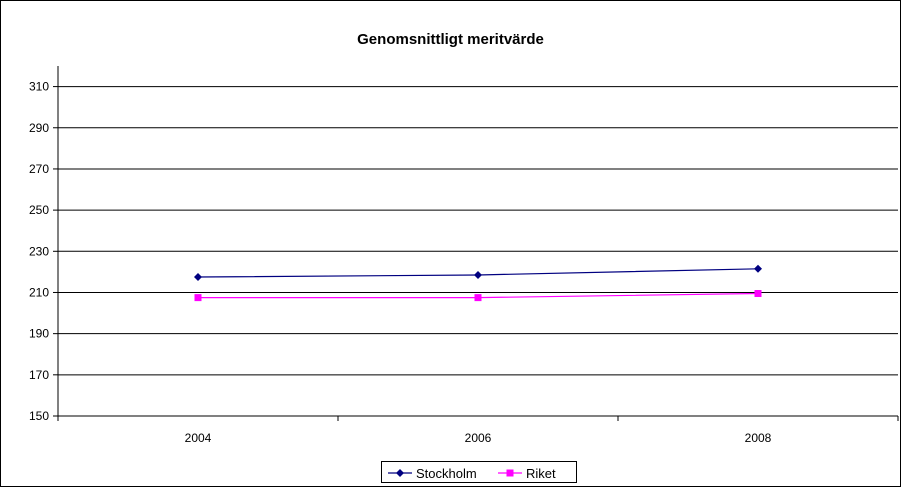 The image size is (901, 487). I want to click on legend-label-riket: Riket, so click(541, 473).